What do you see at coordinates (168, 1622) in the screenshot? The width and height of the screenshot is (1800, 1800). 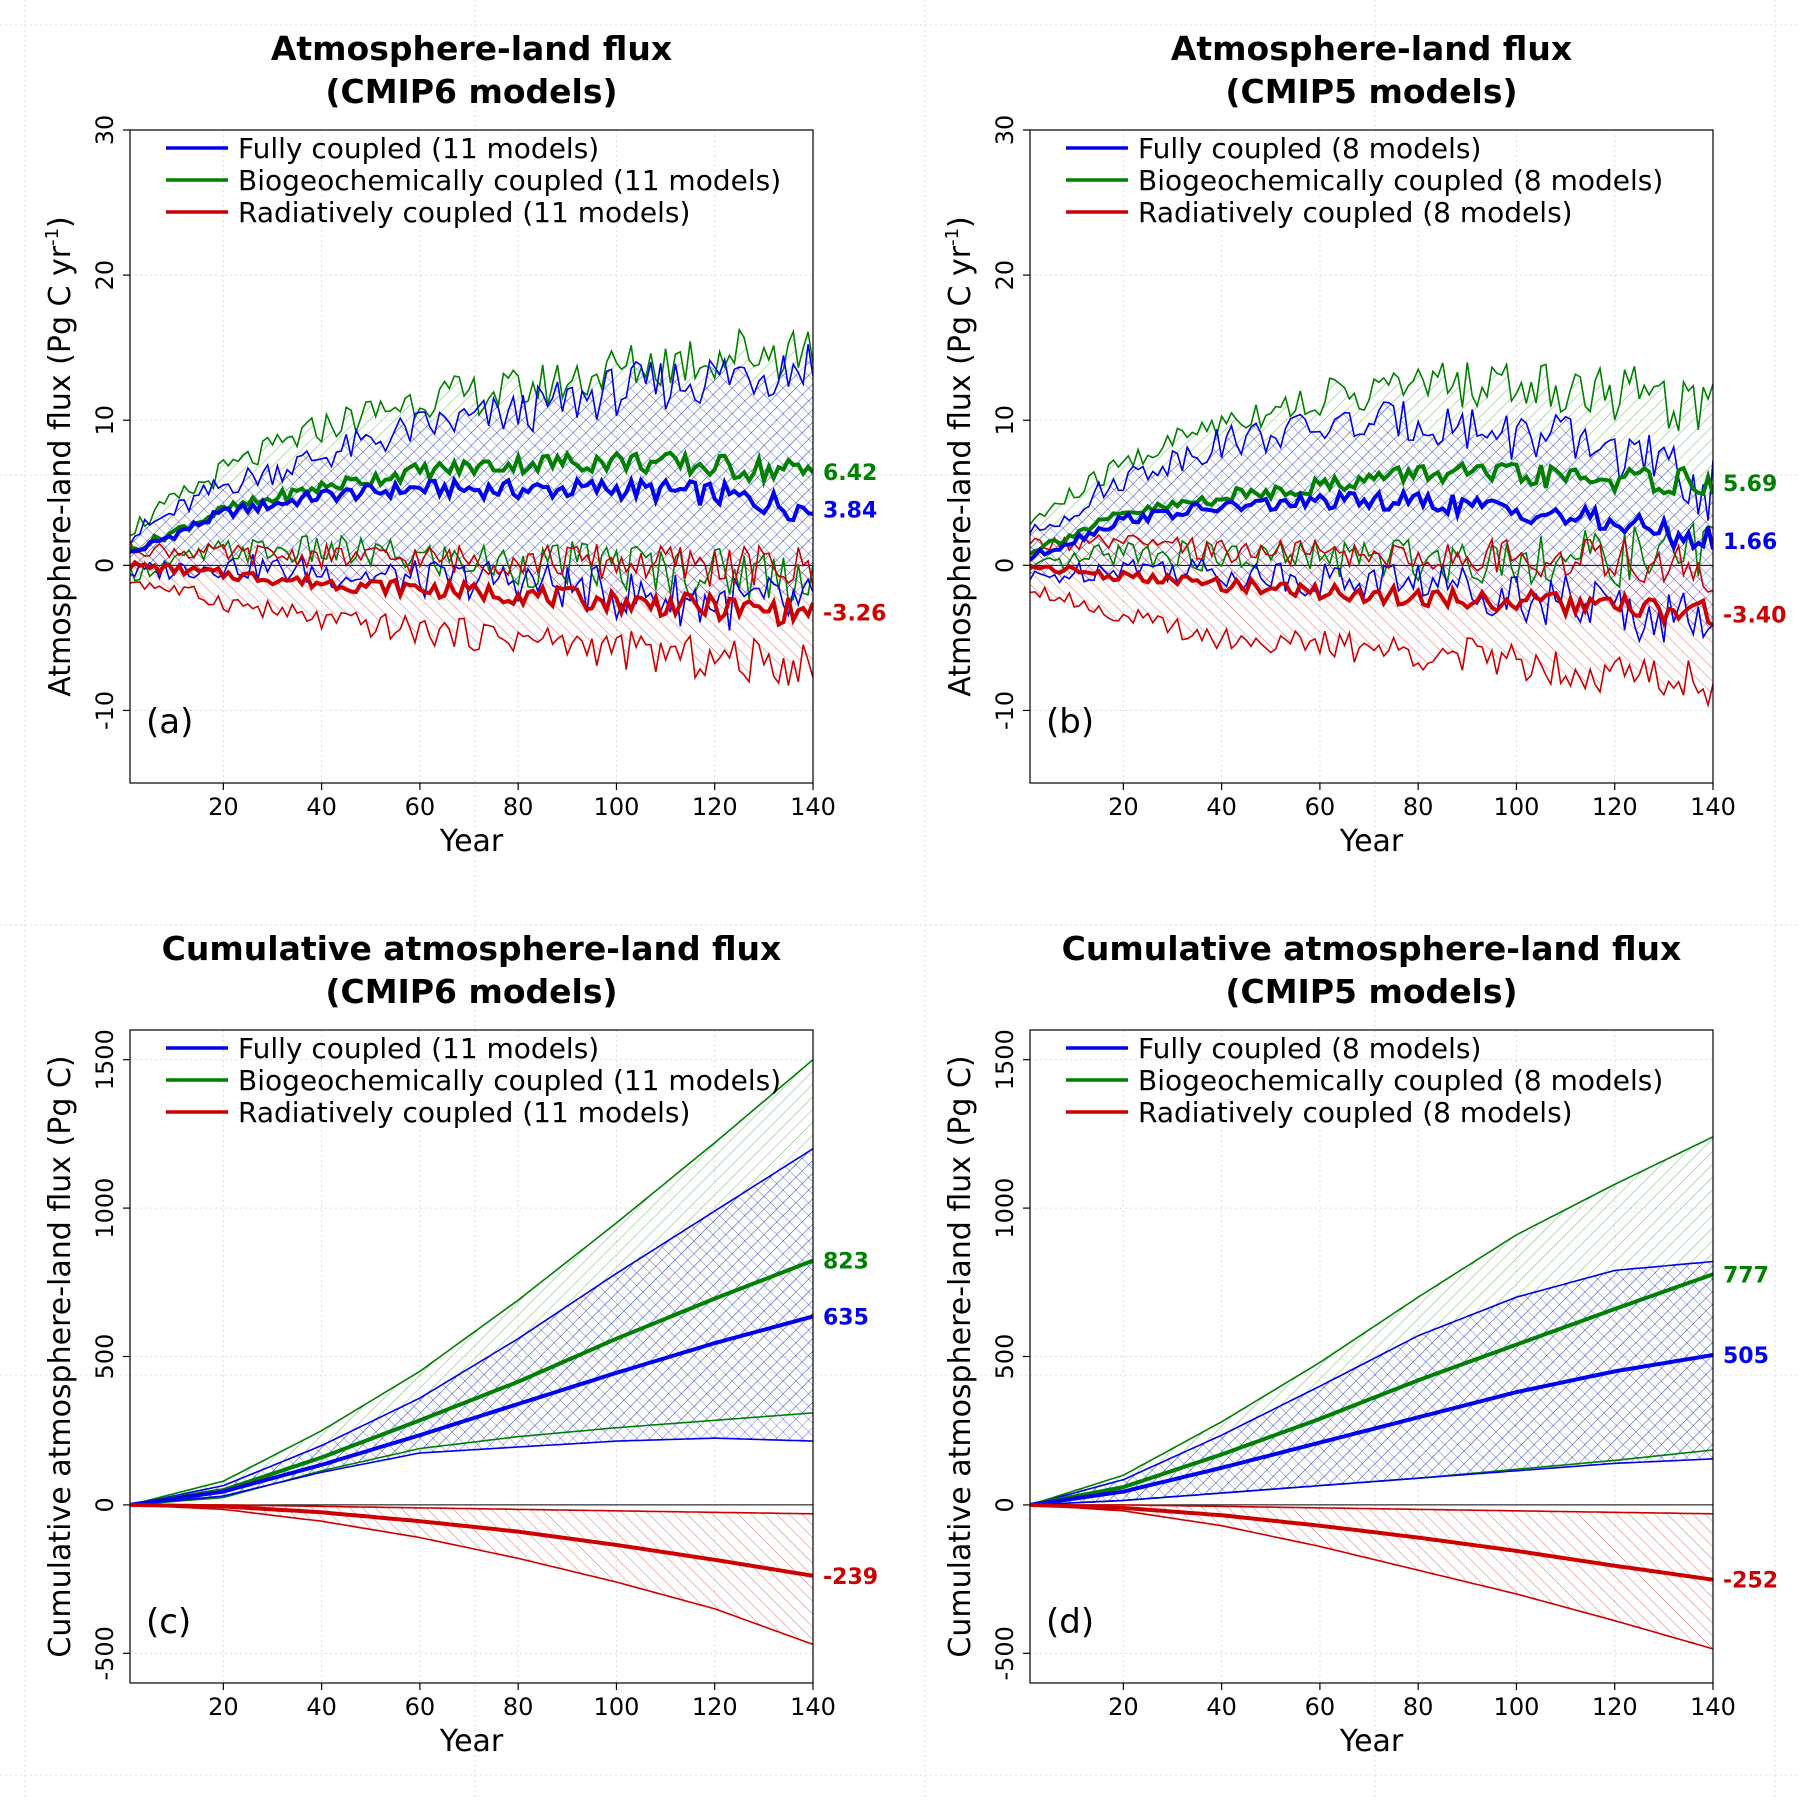 I see `panel-label: (c)` at bounding box center [168, 1622].